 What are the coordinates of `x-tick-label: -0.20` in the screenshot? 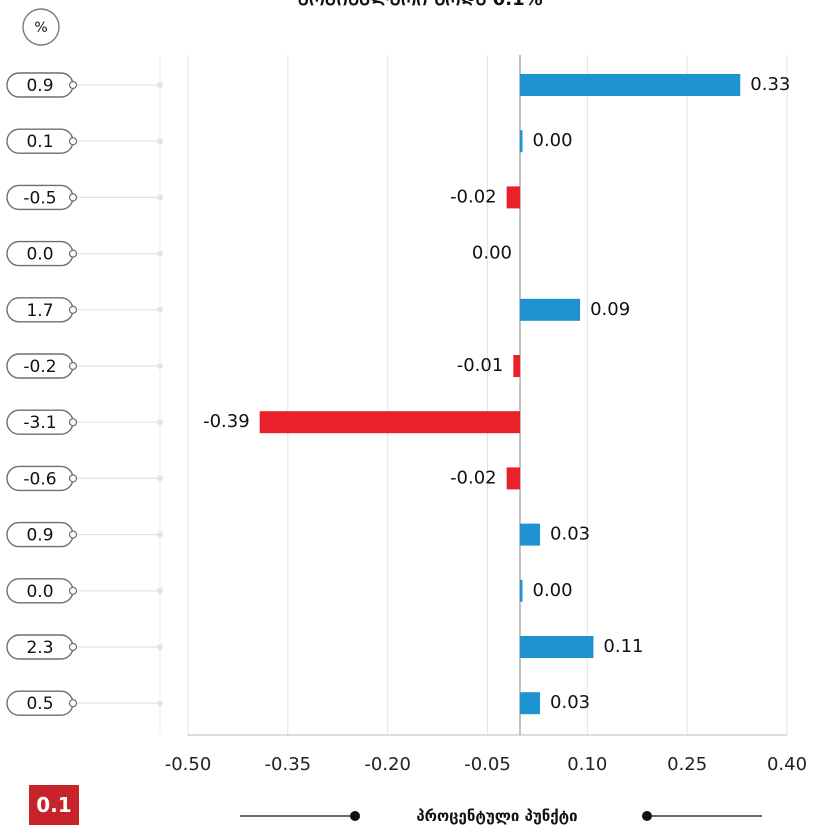 It's located at (387, 764).